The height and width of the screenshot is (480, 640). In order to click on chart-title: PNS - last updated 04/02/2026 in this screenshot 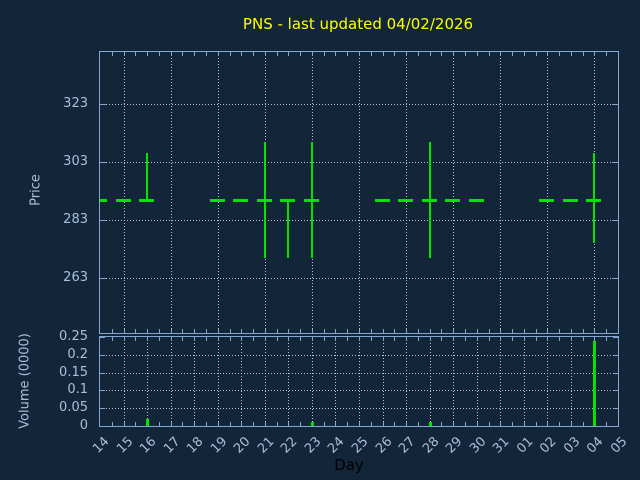, I will do `click(358, 24)`.